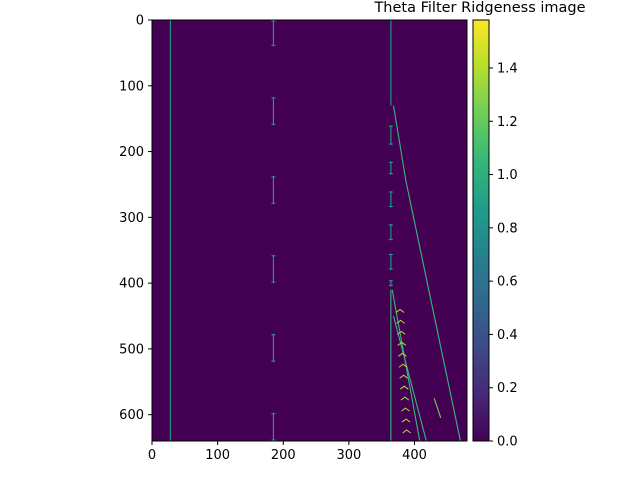 The image size is (640, 480). I want to click on colorbar-gradient, so click(481, 230).